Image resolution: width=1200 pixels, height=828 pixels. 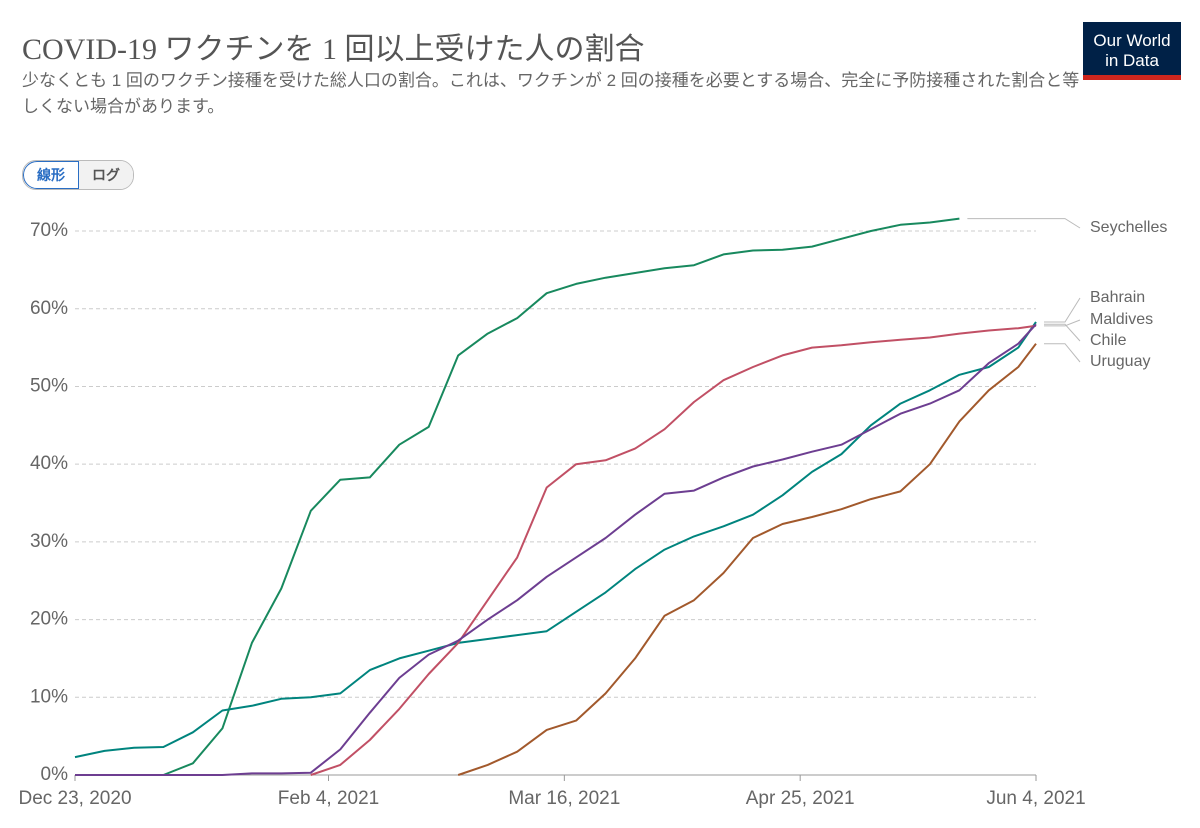 I want to click on legend-label: Uruguay, so click(x=1120, y=361).